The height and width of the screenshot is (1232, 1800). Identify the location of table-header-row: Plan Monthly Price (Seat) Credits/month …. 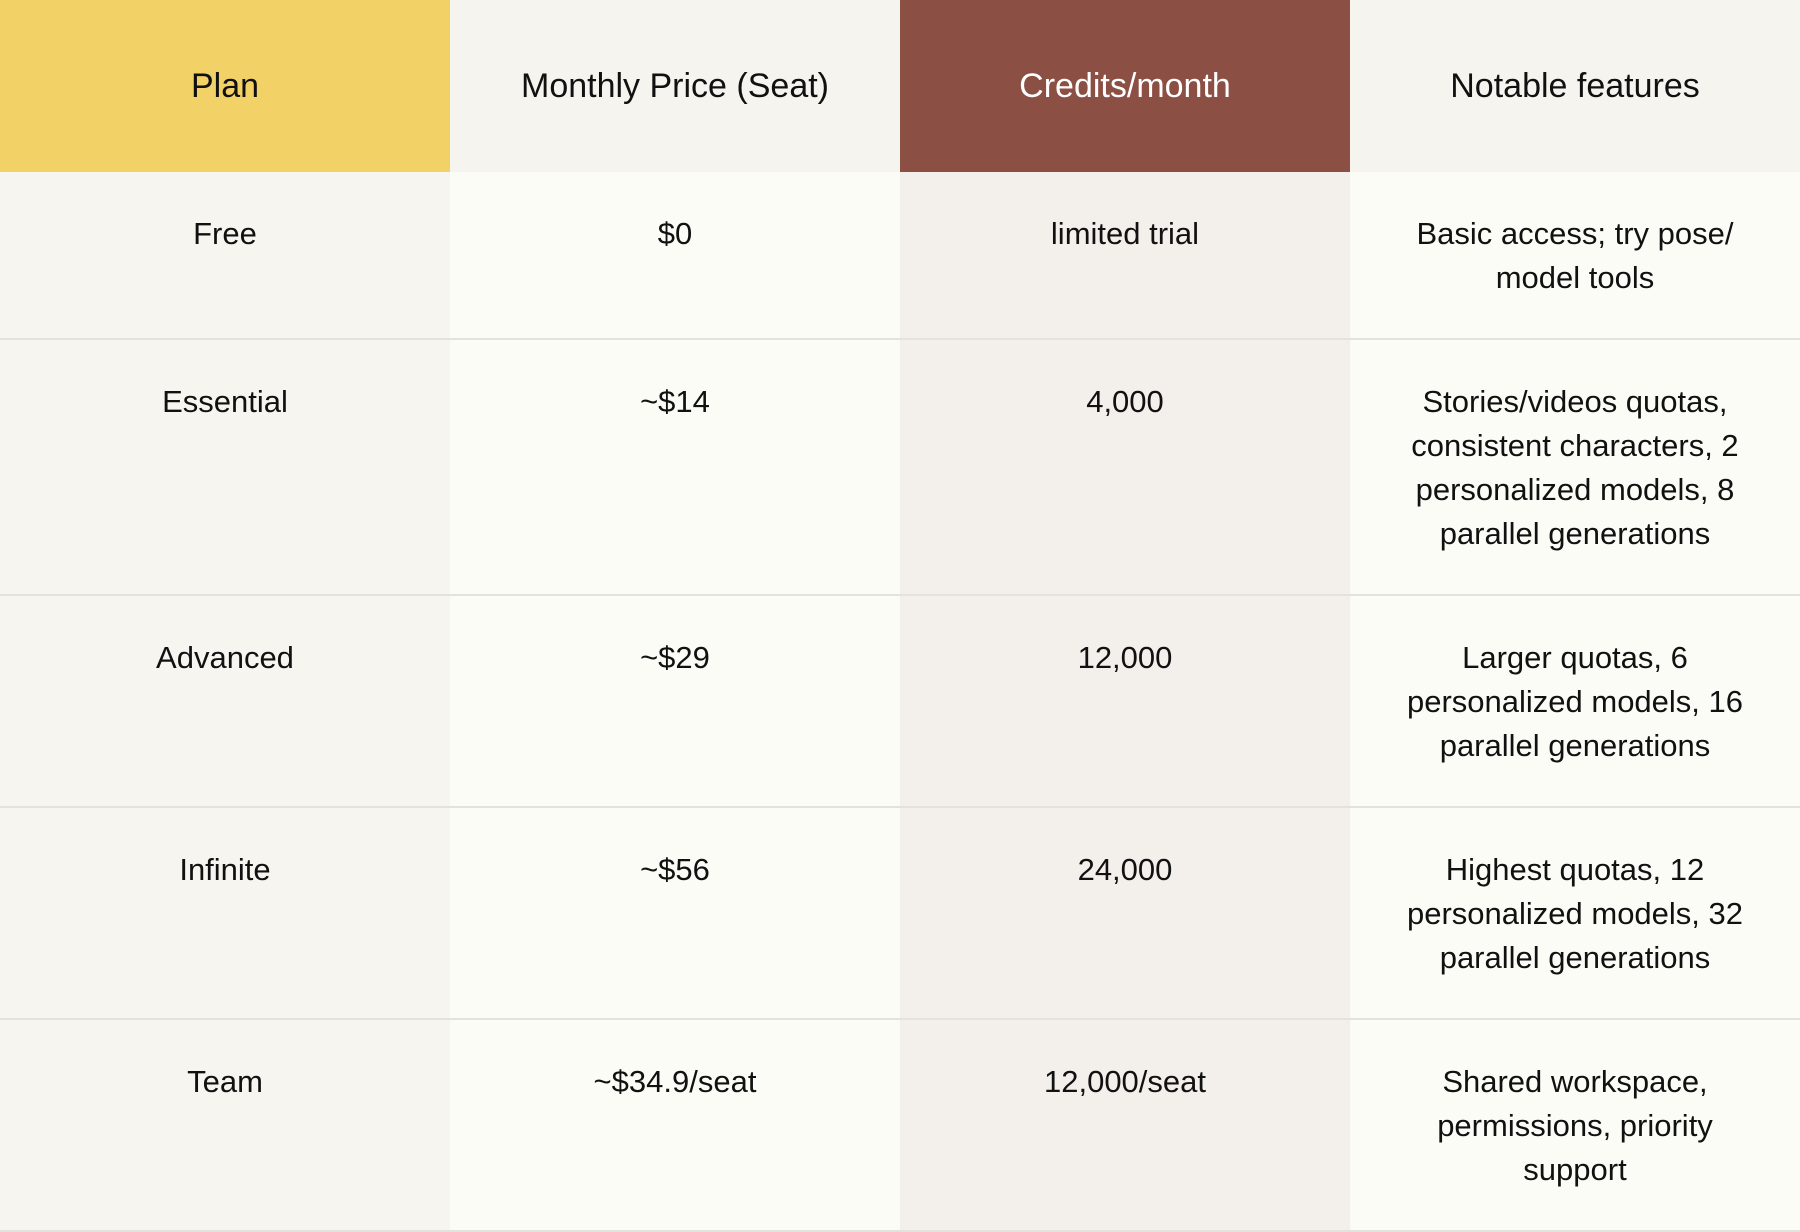
(900, 86).